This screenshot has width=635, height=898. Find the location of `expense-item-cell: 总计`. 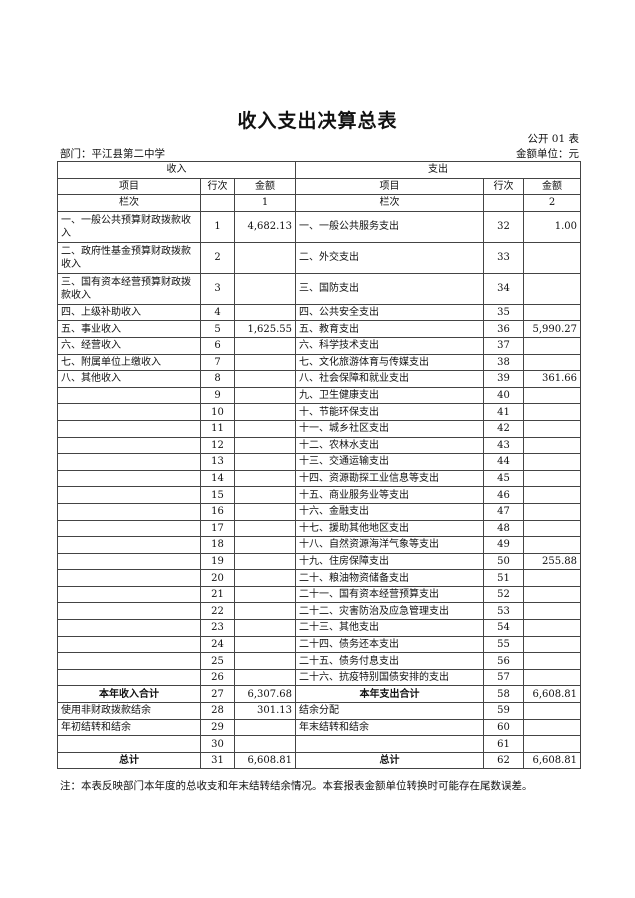

expense-item-cell: 总计 is located at coordinates (389, 760).